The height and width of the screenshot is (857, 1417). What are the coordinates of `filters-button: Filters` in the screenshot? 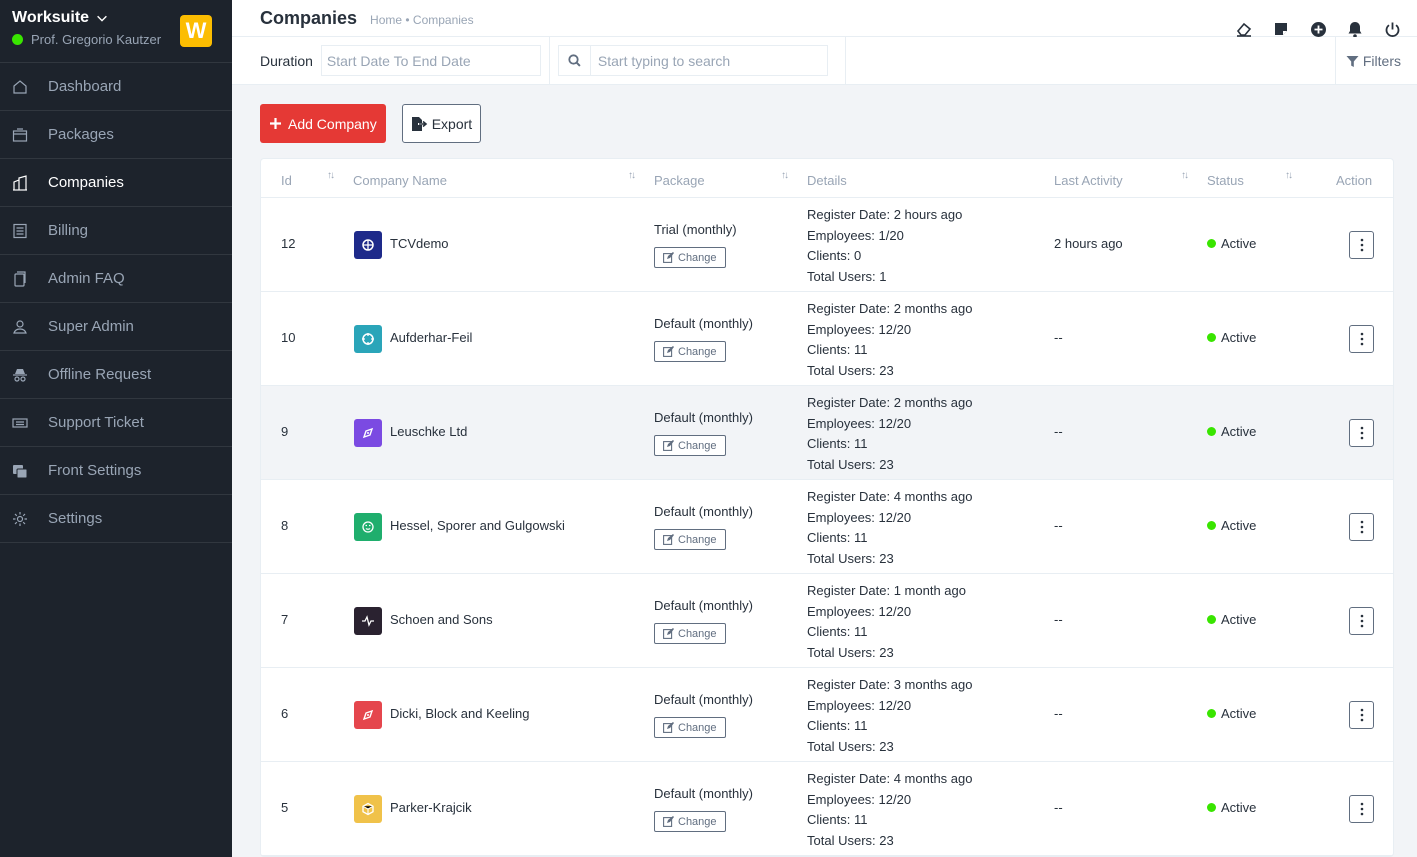 It's located at (1375, 61).